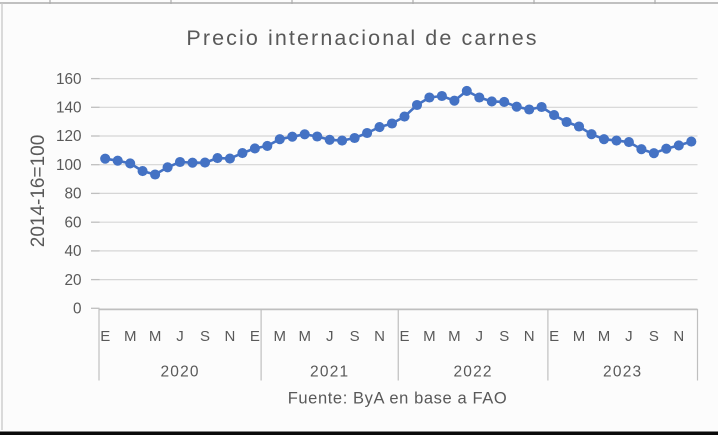 The image size is (718, 435). What do you see at coordinates (72, 251) in the screenshot?
I see `svg-text: 40` at bounding box center [72, 251].